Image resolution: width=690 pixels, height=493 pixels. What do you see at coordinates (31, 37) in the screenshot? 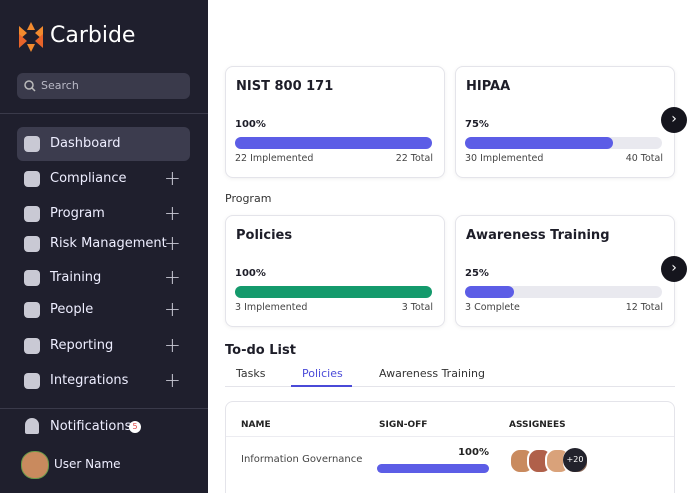
I see `logo-icon` at bounding box center [31, 37].